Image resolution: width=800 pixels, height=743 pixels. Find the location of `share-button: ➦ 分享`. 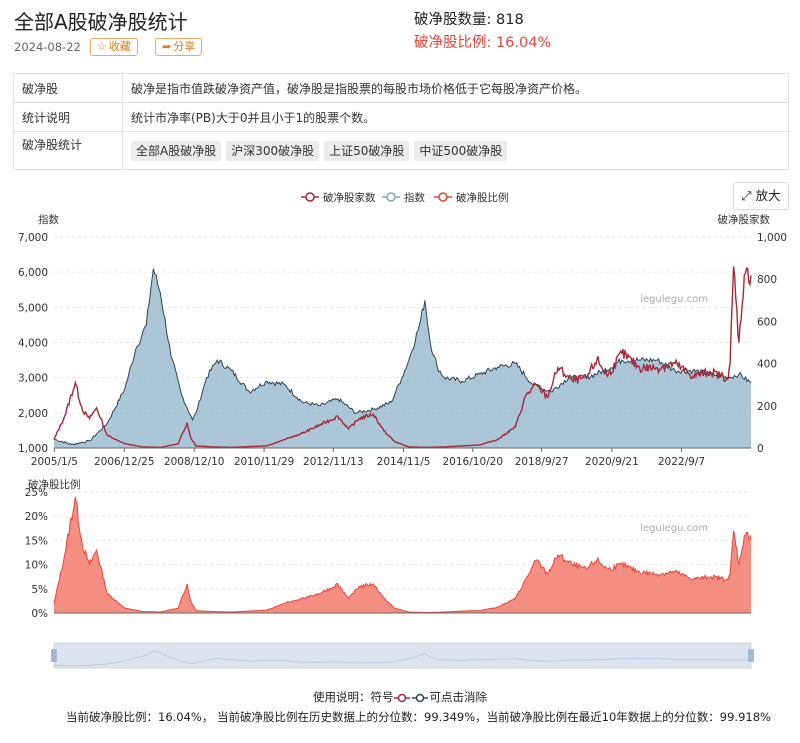

share-button: ➦ 分享 is located at coordinates (179, 47).